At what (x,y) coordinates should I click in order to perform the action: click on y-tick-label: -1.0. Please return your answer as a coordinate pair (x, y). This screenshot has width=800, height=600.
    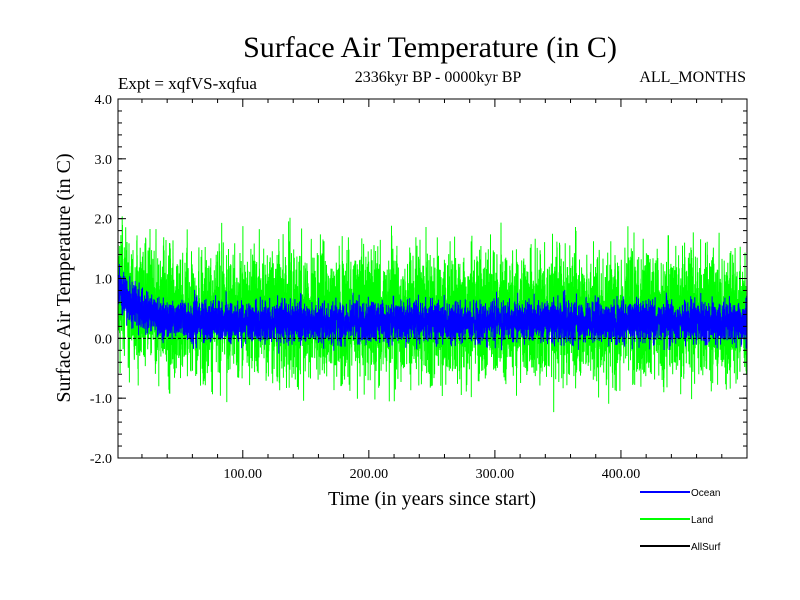
    Looking at the image, I should click on (101, 399).